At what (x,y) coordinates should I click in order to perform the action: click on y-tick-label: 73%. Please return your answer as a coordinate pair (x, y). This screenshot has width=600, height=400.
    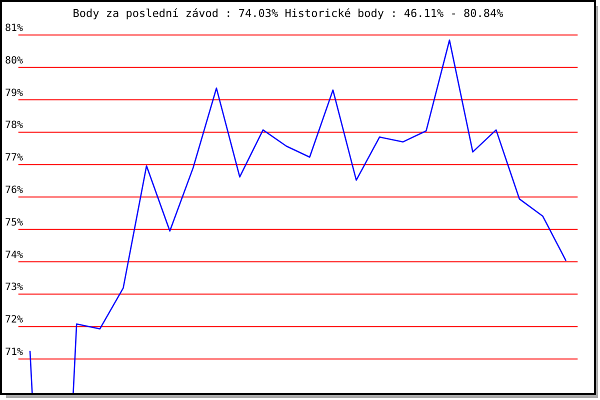
    Looking at the image, I should click on (14, 288).